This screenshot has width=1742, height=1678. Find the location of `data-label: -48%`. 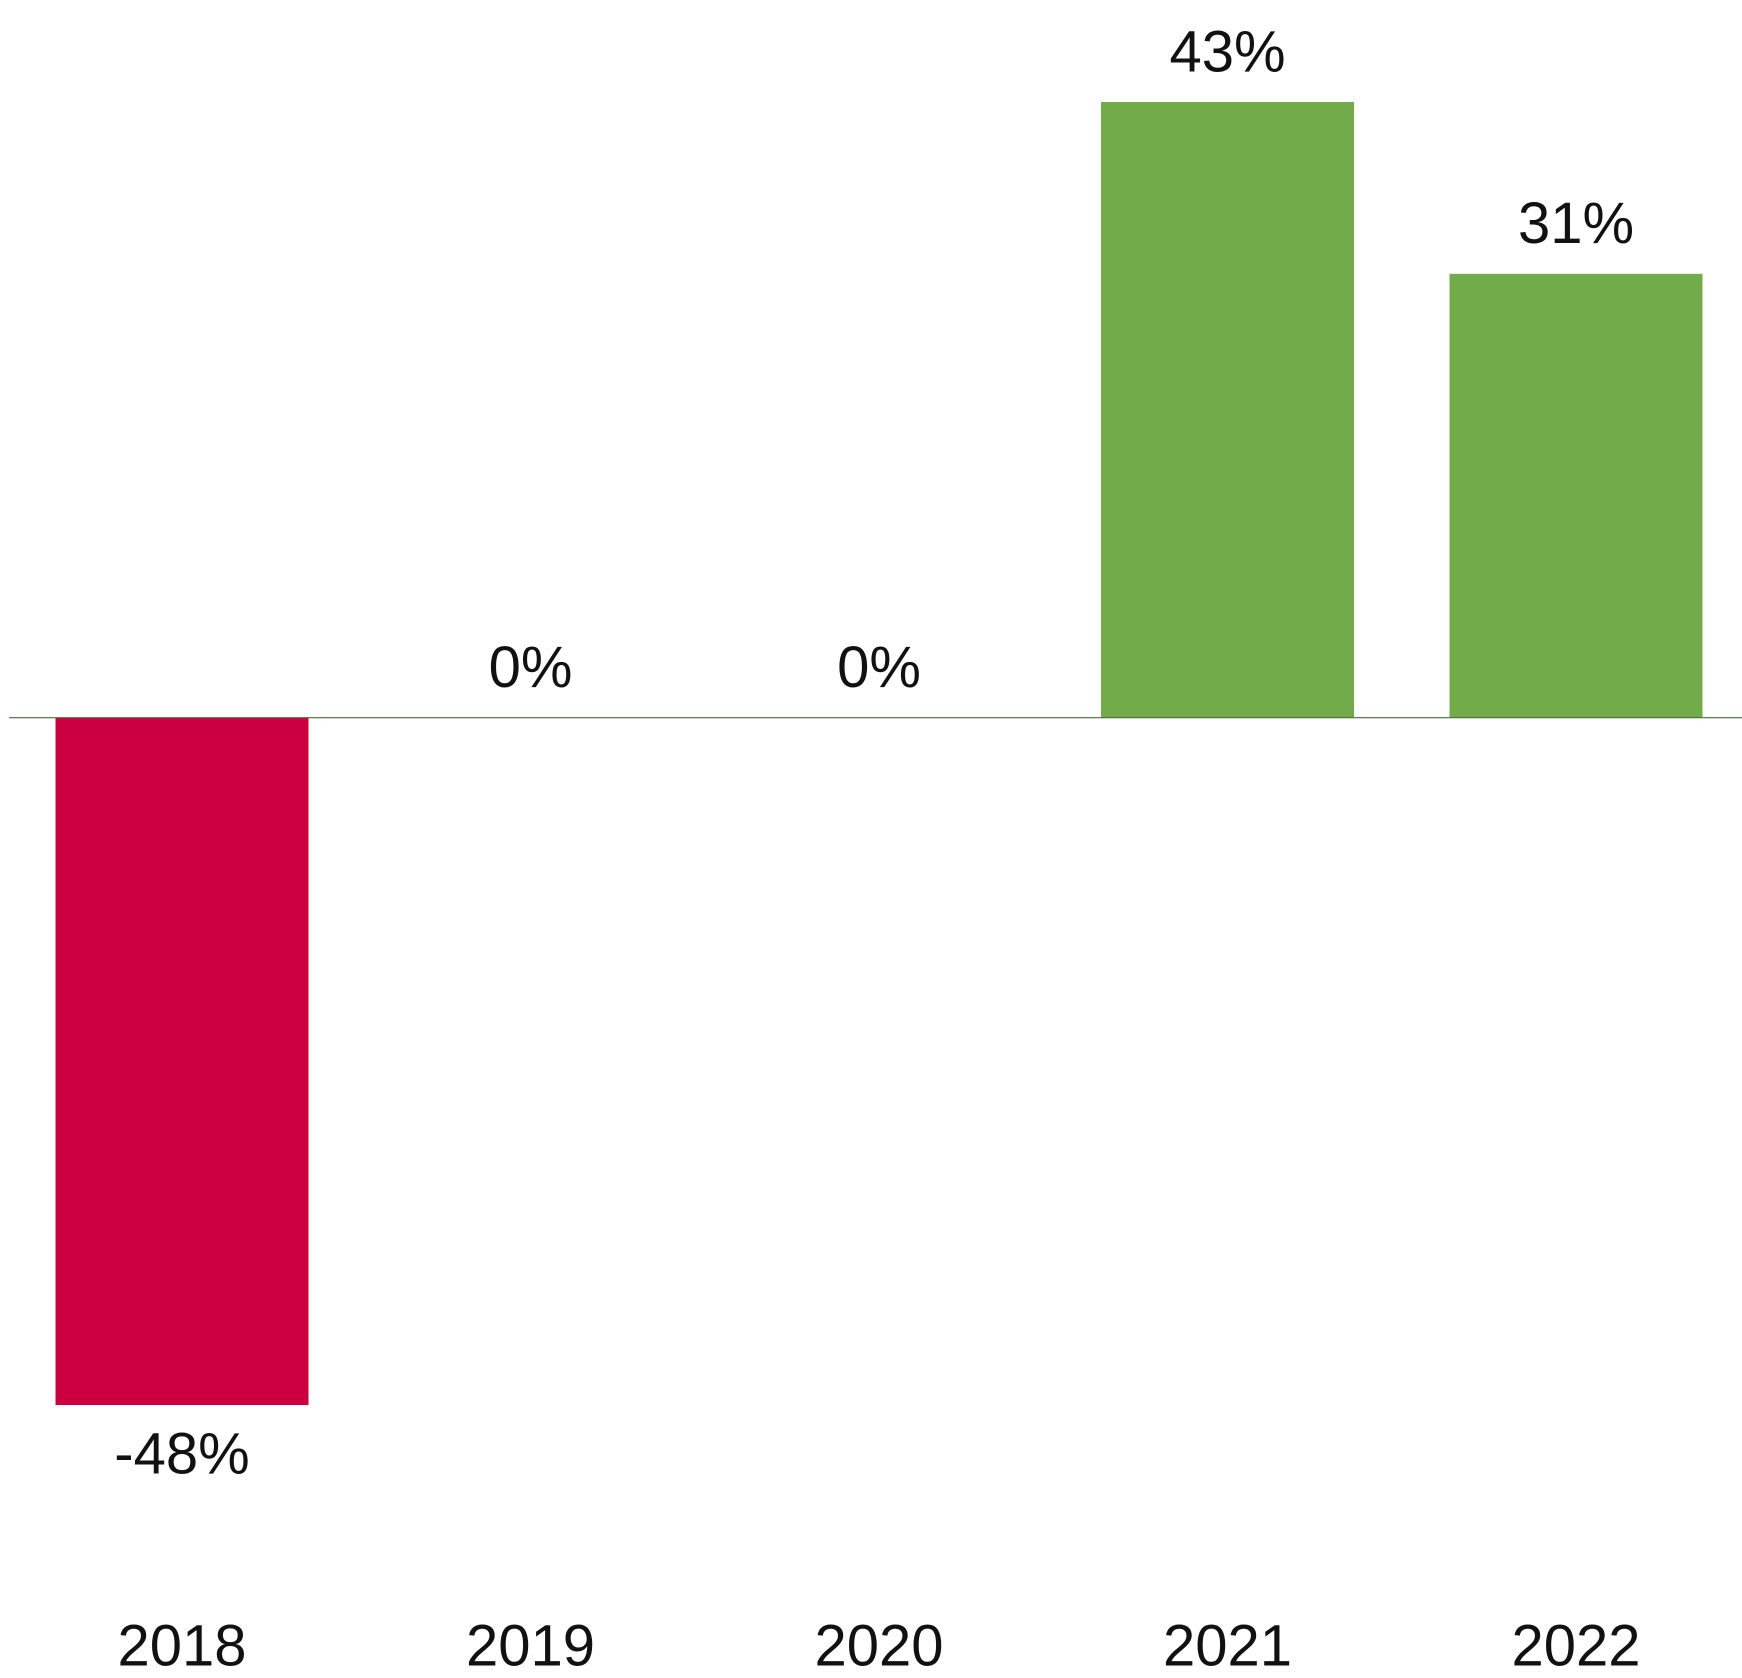

data-label: -48% is located at coordinates (181, 1453).